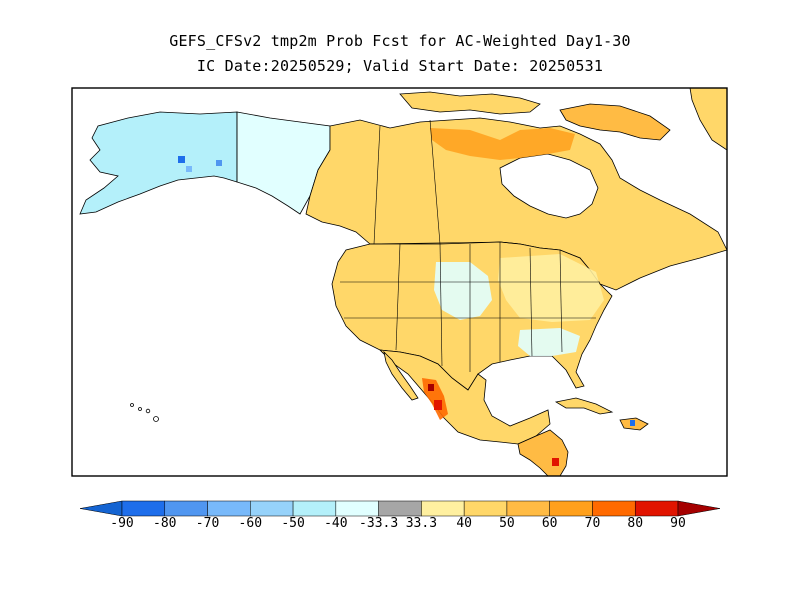 The image size is (800, 600). I want to click on arctic-islands, so click(470, 103).